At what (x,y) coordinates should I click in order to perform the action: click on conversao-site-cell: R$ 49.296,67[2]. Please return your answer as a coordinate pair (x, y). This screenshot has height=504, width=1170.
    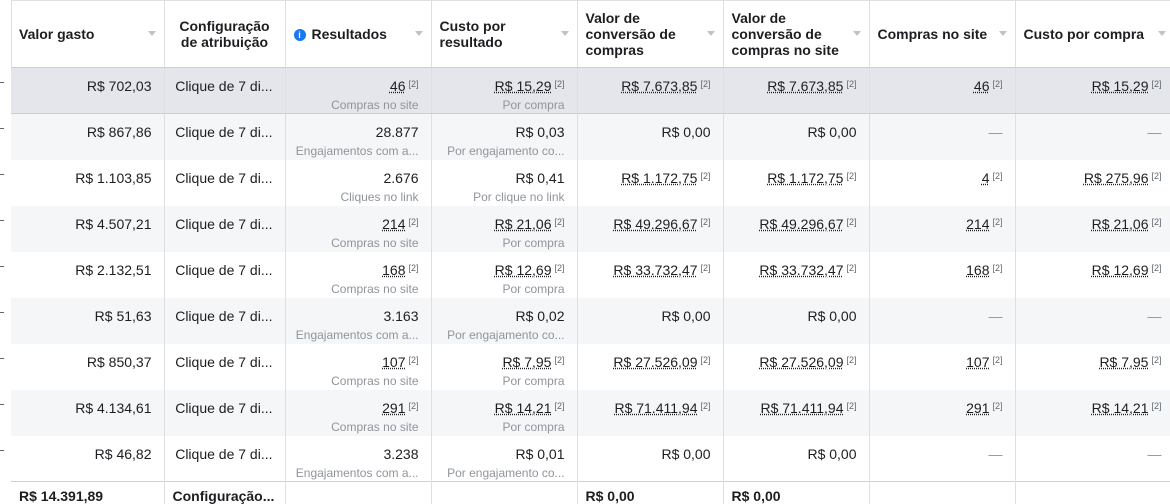
    Looking at the image, I should click on (796, 229).